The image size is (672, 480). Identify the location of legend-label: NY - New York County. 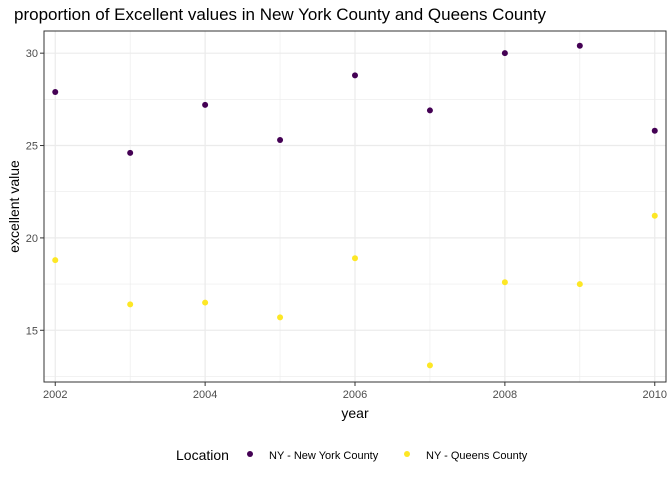
(324, 456).